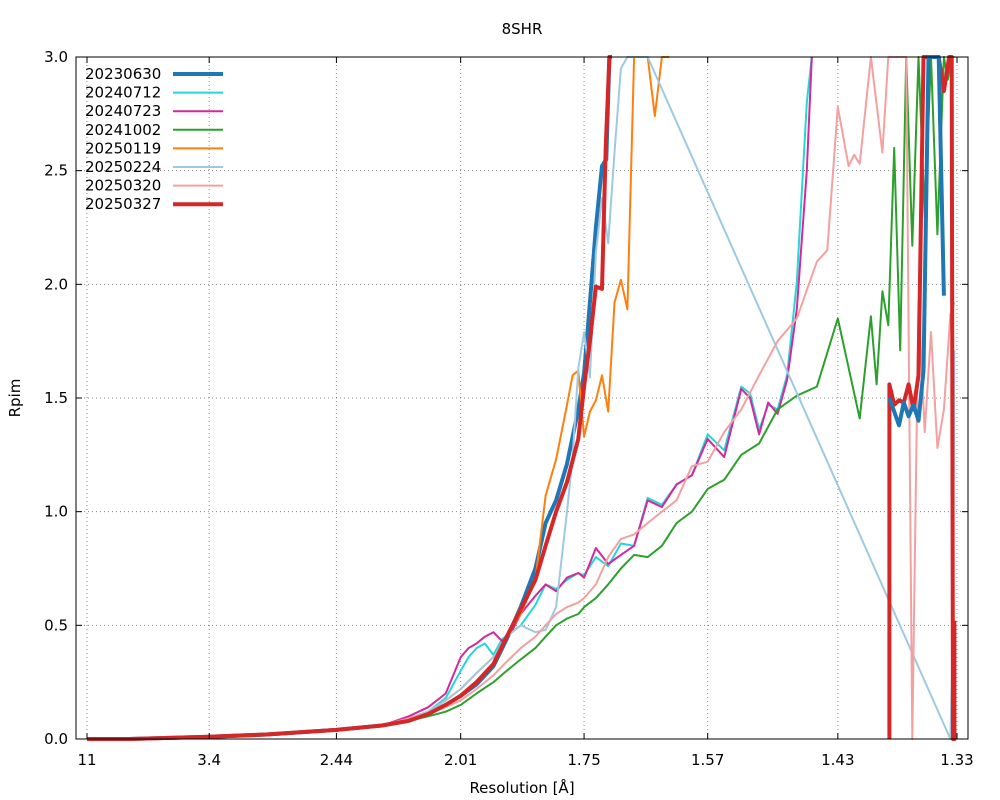 The image size is (1000, 800). Describe the element at coordinates (460, 760) in the screenshot. I see `x-tick-label: 2.01` at that location.